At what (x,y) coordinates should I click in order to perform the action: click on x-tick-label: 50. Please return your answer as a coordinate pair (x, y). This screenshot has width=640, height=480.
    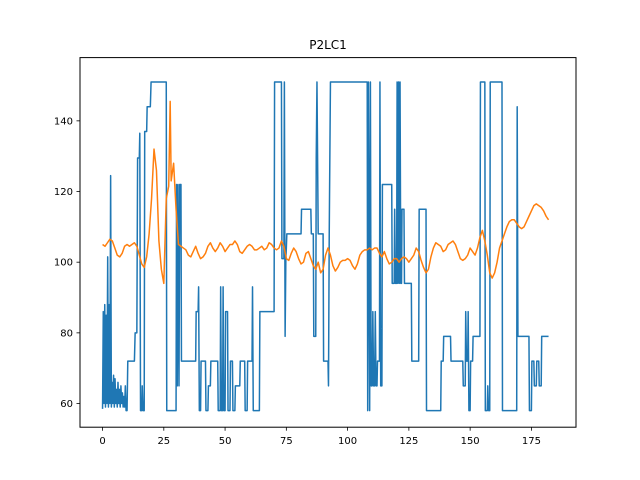
    Looking at the image, I should click on (225, 441).